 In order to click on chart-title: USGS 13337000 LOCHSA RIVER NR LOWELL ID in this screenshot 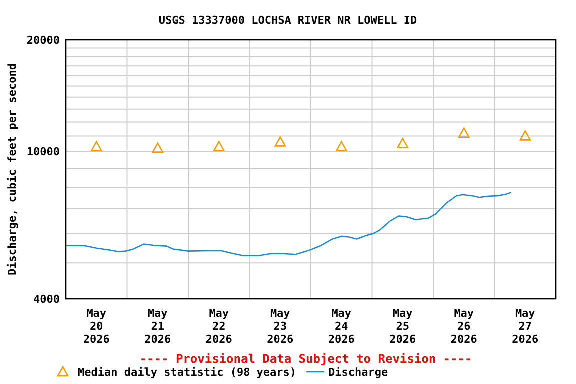, I will do `click(288, 20)`.